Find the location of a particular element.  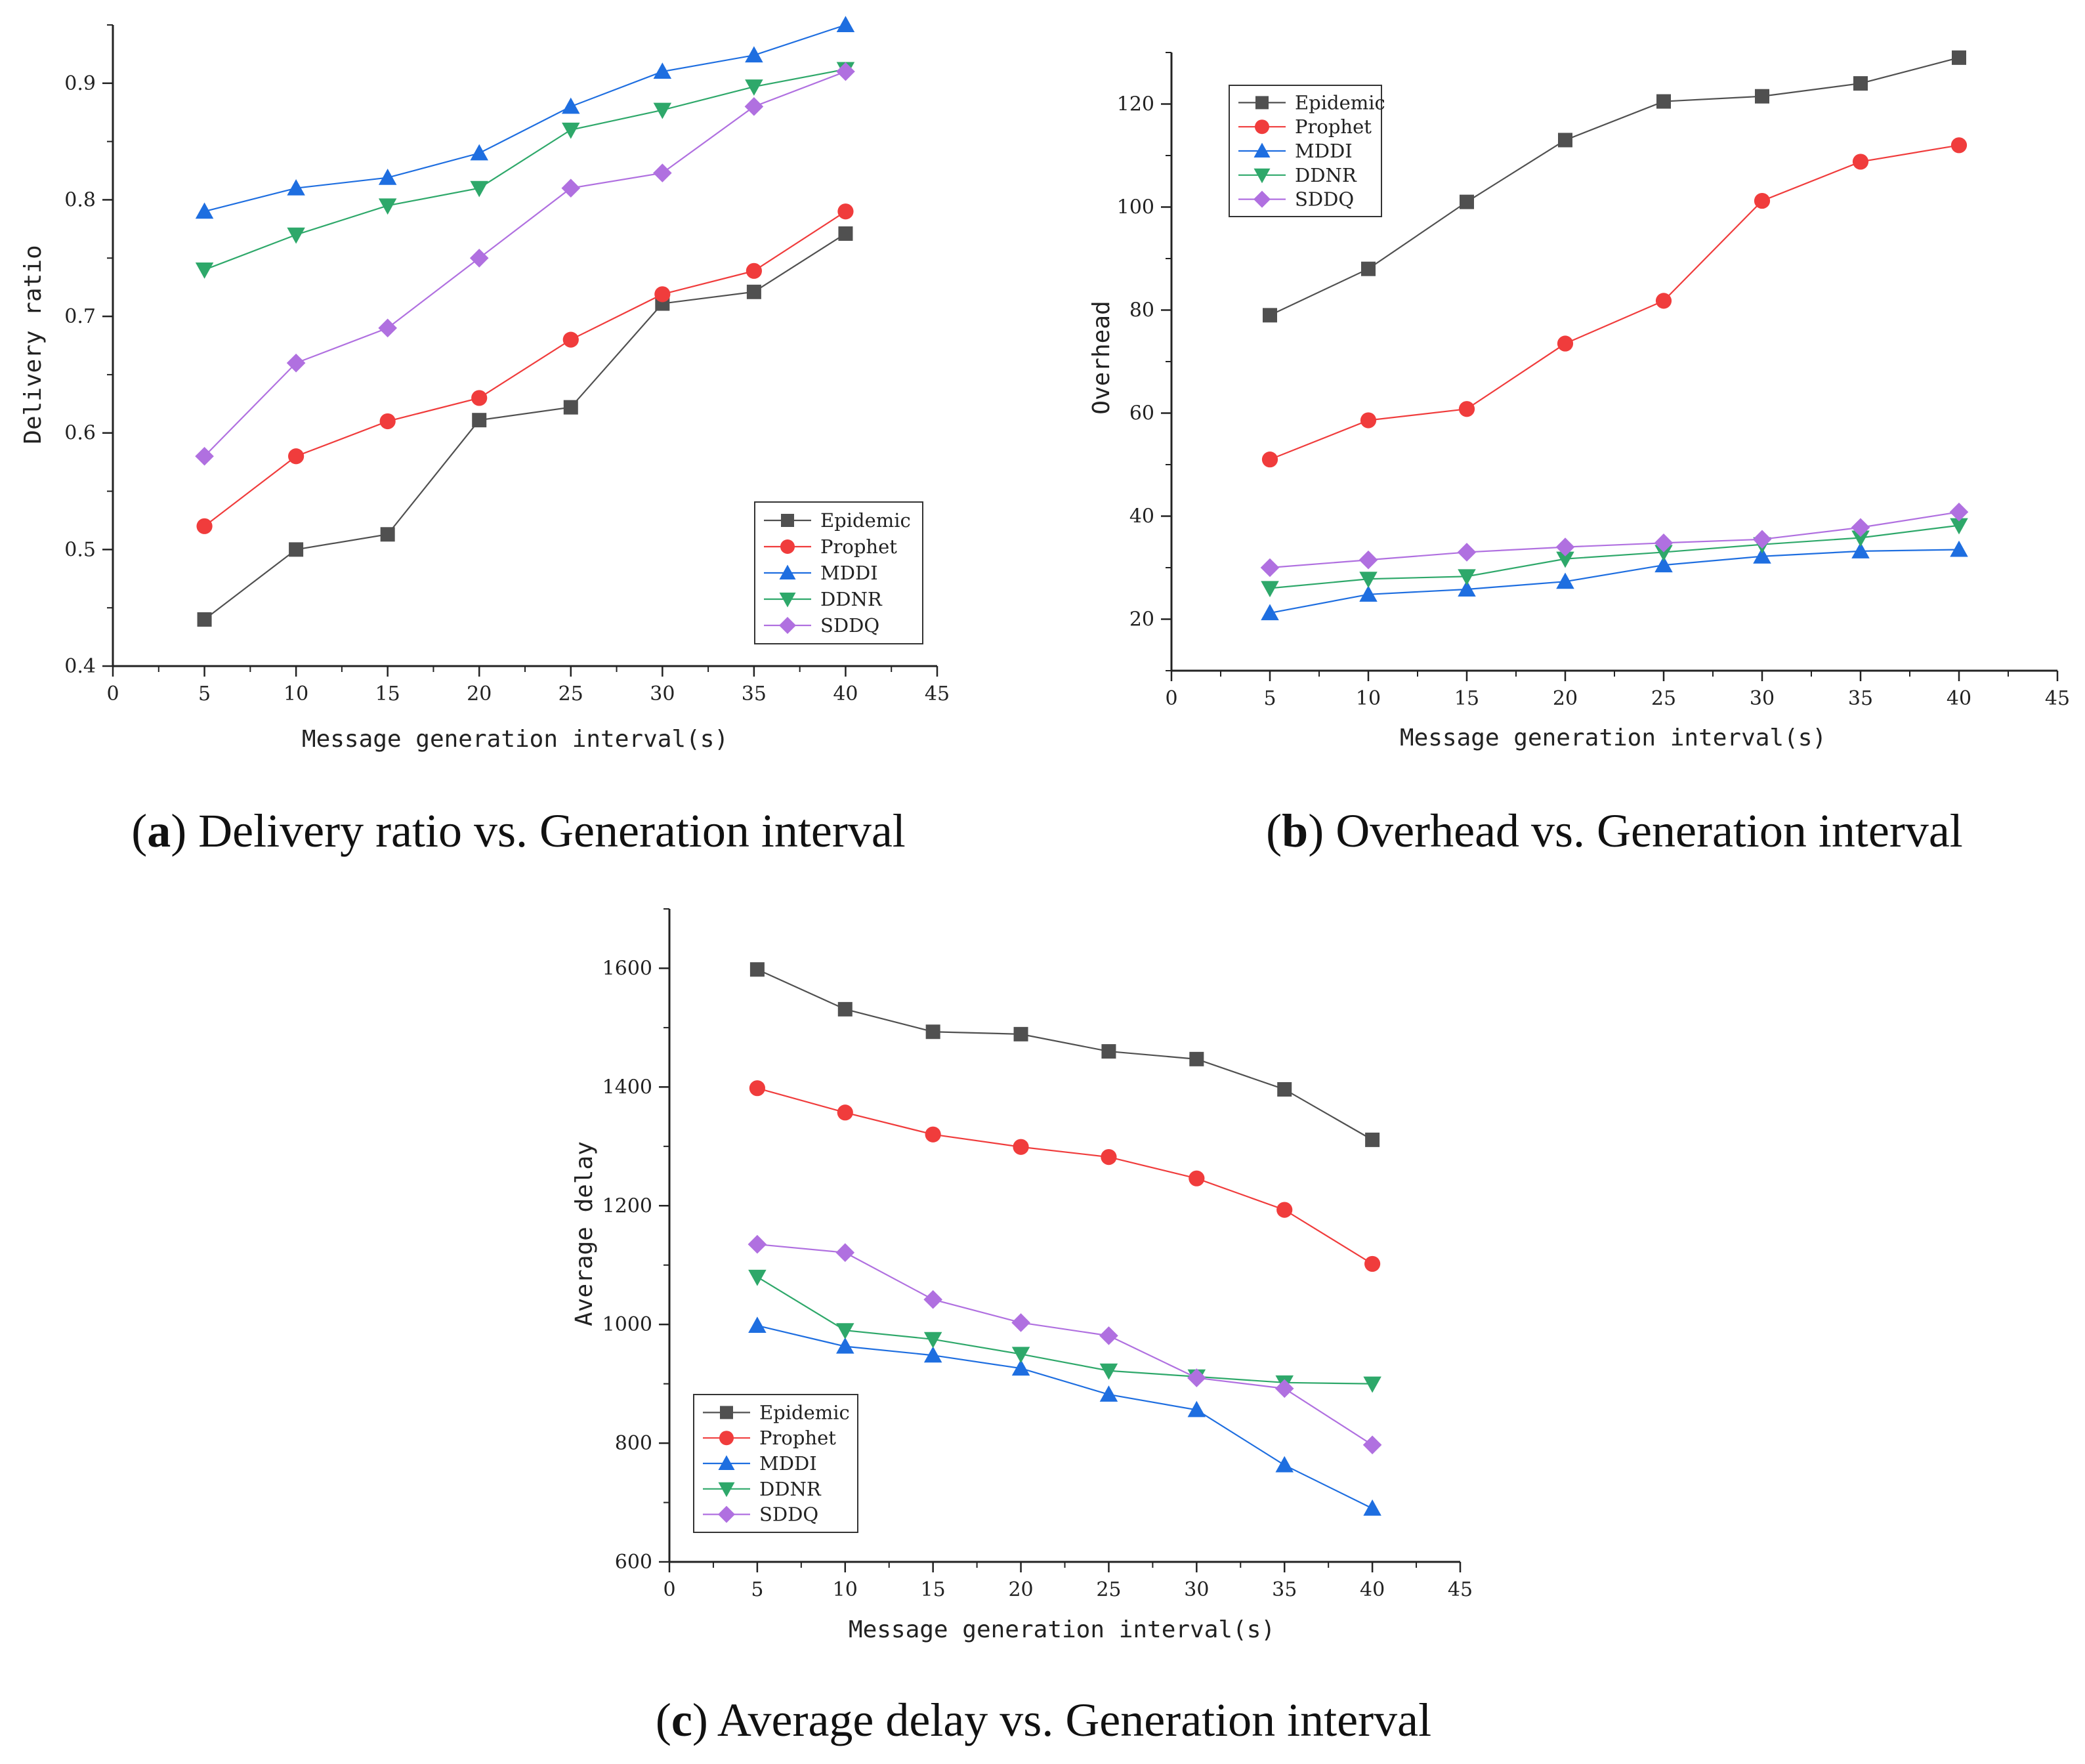

panel-c-ytick-label: 1400 is located at coordinates (627, 1087).